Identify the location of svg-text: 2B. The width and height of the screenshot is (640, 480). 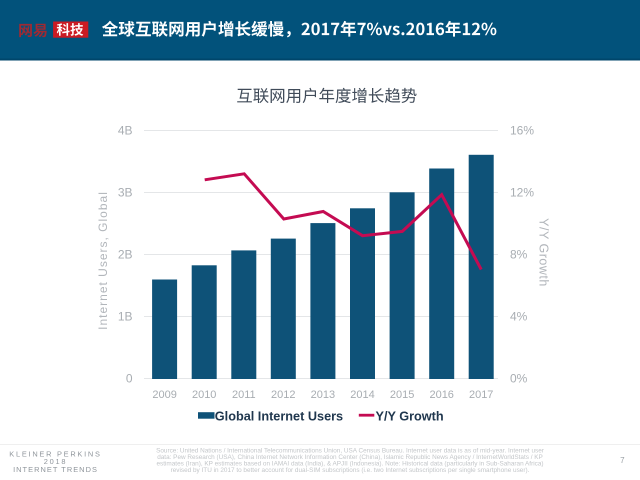
(125, 255).